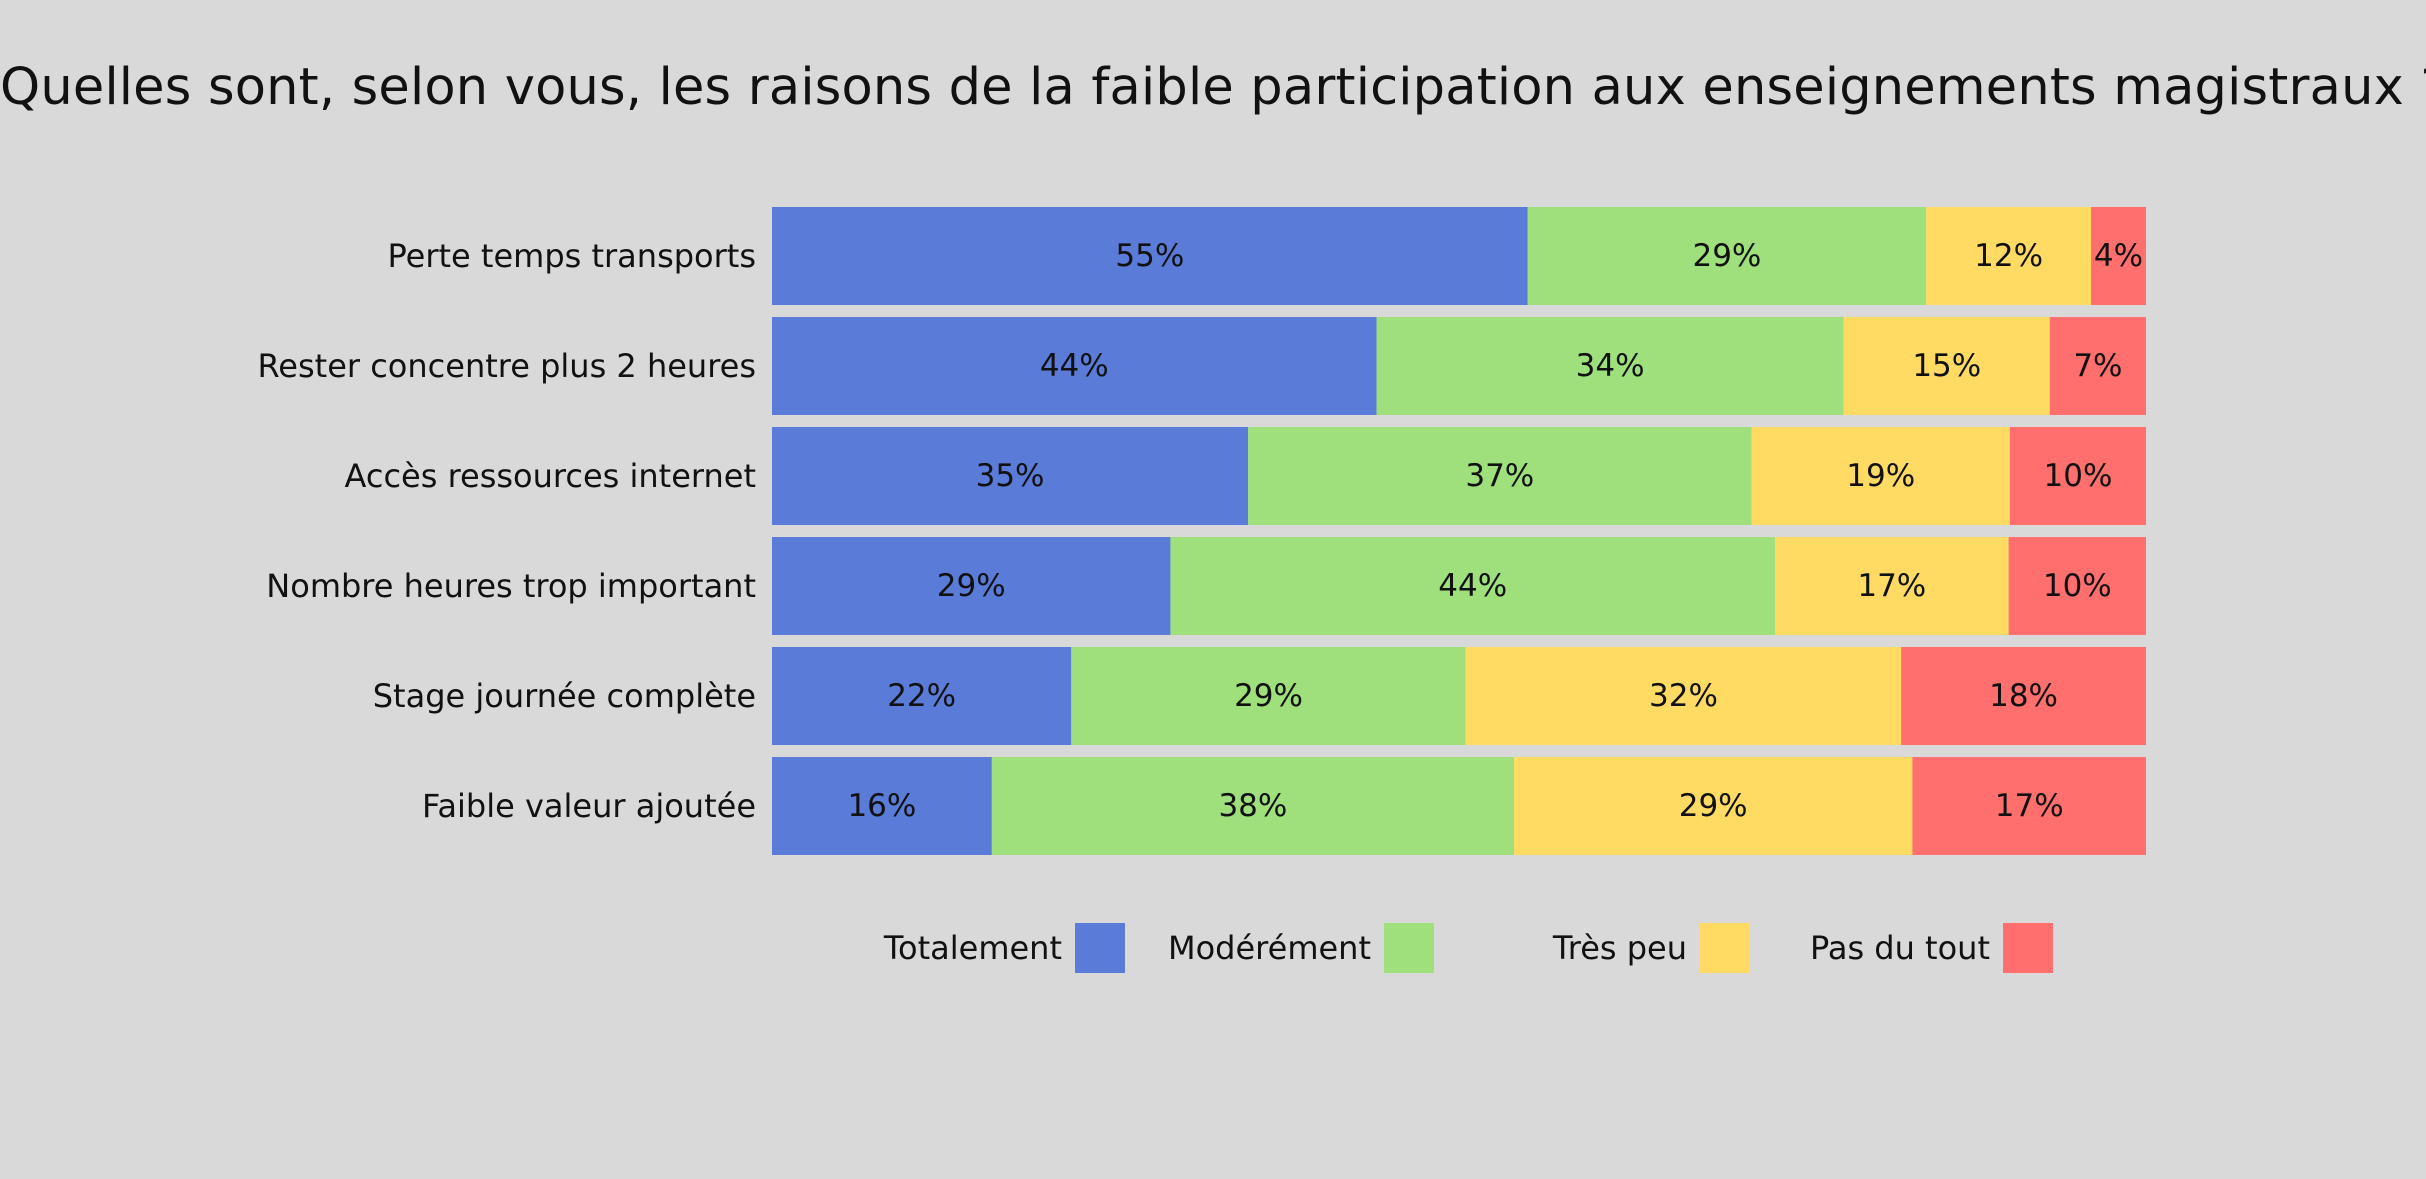 The height and width of the screenshot is (1179, 2426). I want to click on category-label: Stage journée complète, so click(564, 696).